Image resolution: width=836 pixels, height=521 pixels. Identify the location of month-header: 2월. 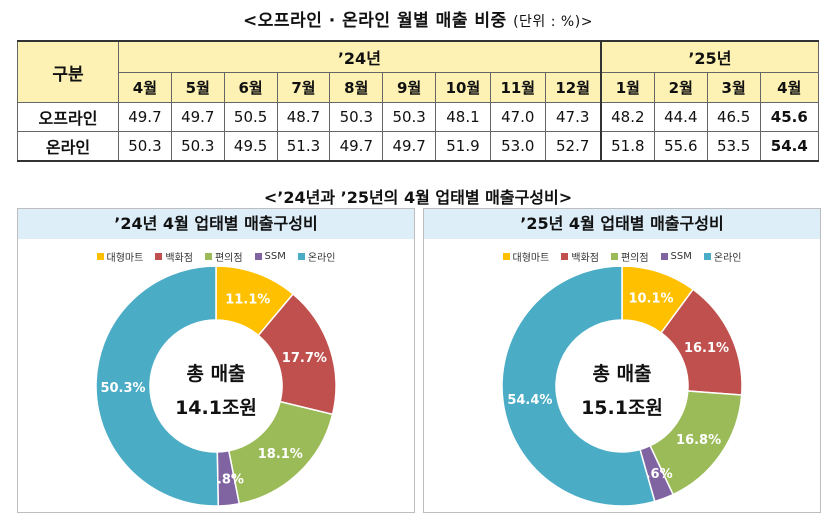
(680, 87).